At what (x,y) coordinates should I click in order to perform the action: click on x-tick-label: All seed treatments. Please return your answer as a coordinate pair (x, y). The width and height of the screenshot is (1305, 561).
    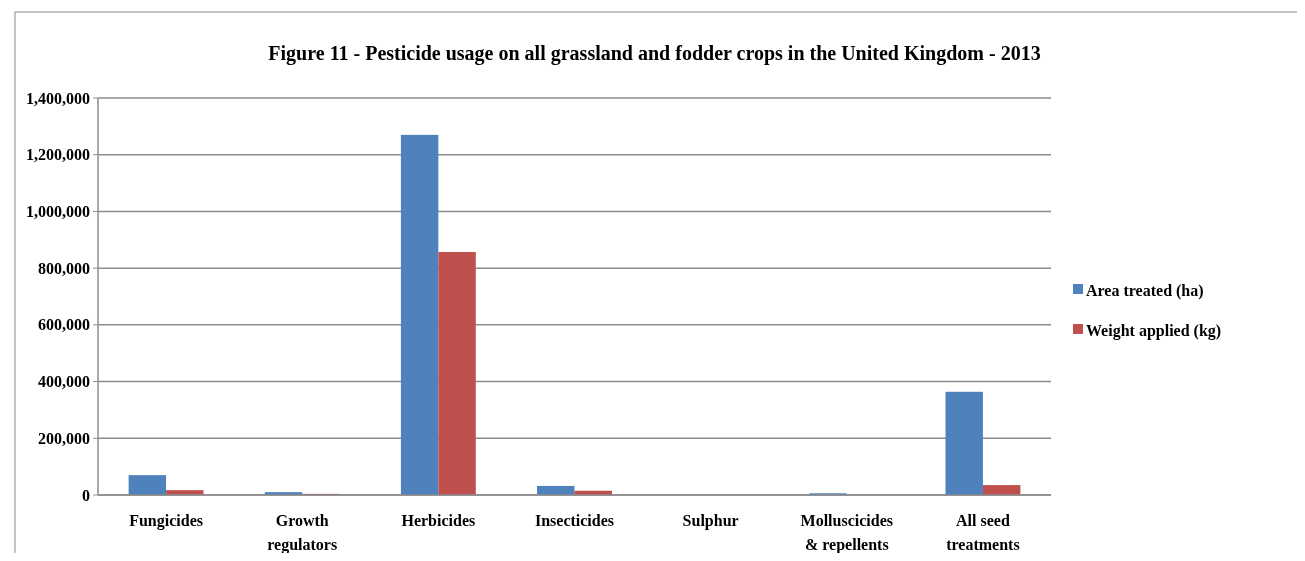
    Looking at the image, I should click on (983, 532).